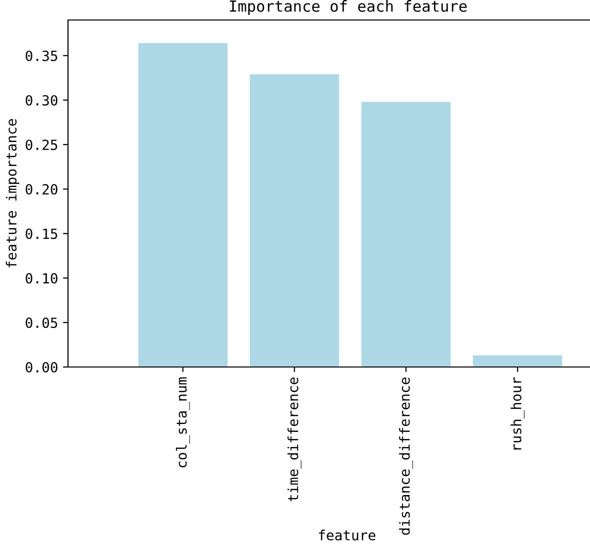 This screenshot has height=548, width=590. What do you see at coordinates (42, 323) in the screenshot?
I see `y-tick-label: 0.05` at bounding box center [42, 323].